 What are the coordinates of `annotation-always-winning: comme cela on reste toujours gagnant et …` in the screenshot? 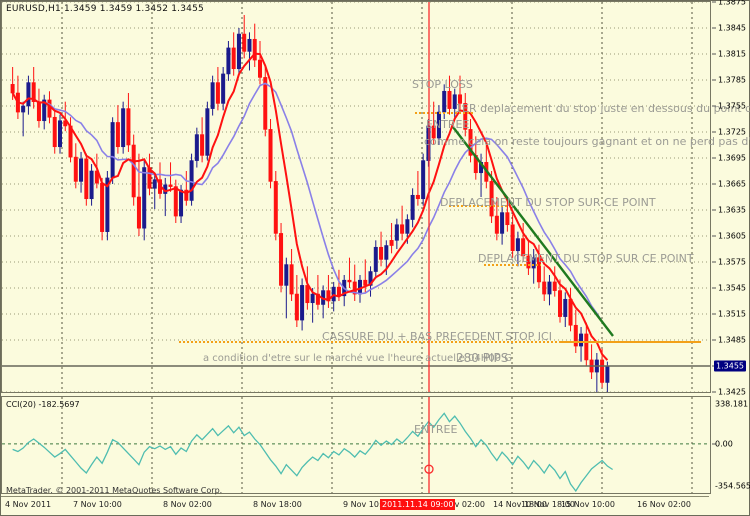 It's located at (587, 141).